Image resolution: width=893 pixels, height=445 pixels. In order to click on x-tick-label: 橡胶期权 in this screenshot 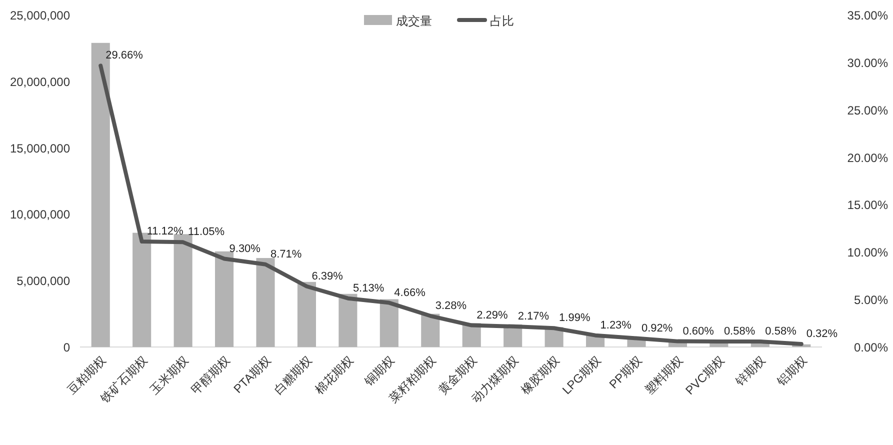, I will do `click(540, 375)`.